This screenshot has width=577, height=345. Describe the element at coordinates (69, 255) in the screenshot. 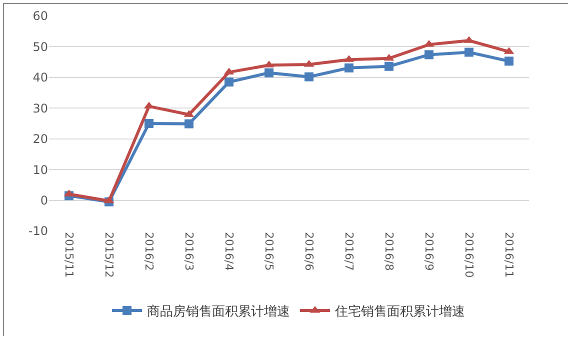

I see `x-tick-label: 2015/11` at that location.